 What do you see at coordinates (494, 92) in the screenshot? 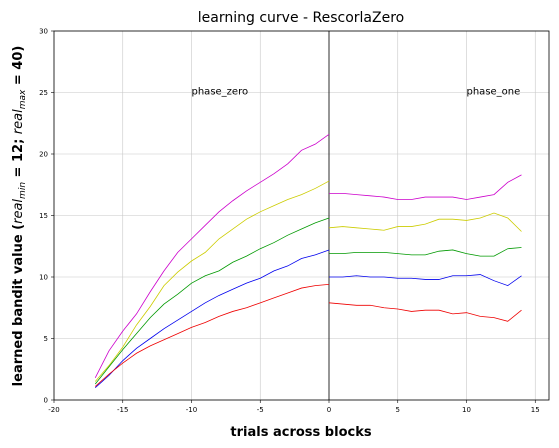
I see `annotation-phase-one: phase_one` at bounding box center [494, 92].